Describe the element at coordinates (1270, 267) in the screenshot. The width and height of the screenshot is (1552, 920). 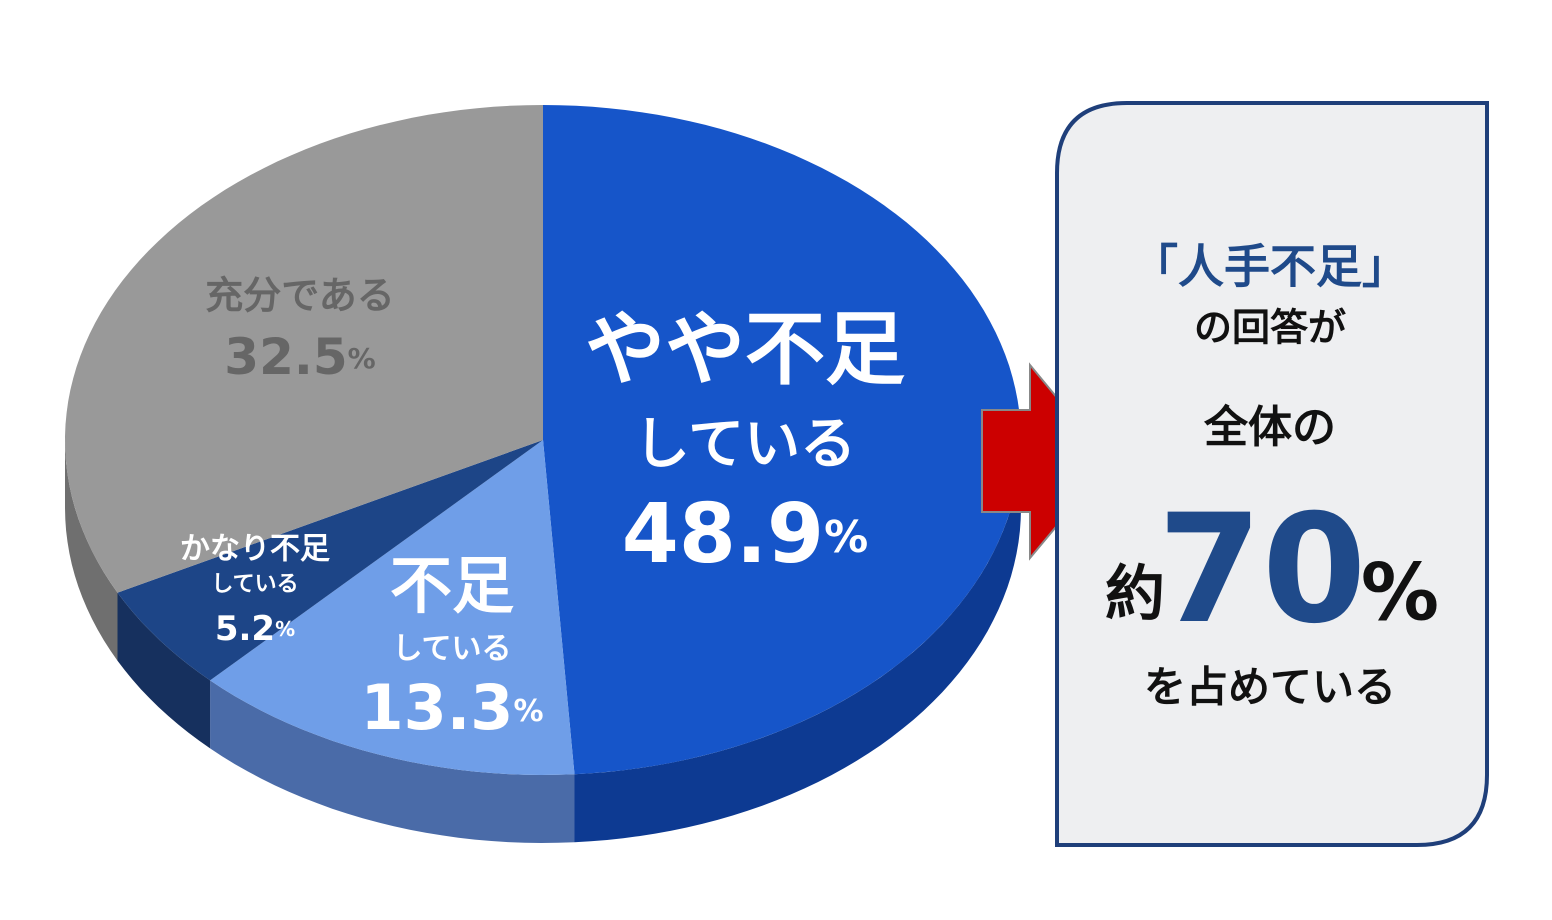
I see `callout-title: 「人手不足」` at that location.